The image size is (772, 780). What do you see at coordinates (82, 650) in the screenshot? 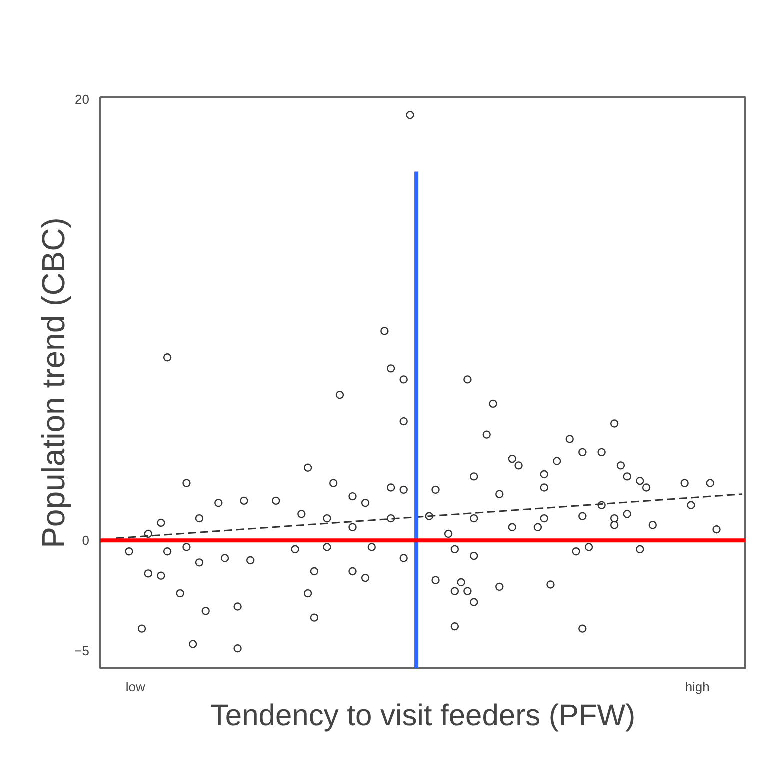
I see `y-tick-label: −5` at bounding box center [82, 650].